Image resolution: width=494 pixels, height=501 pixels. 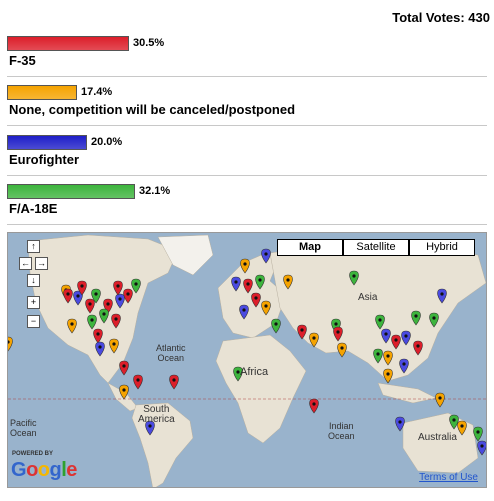 What do you see at coordinates (448, 477) in the screenshot?
I see `terms-of-use-link: Terms of Use` at bounding box center [448, 477].